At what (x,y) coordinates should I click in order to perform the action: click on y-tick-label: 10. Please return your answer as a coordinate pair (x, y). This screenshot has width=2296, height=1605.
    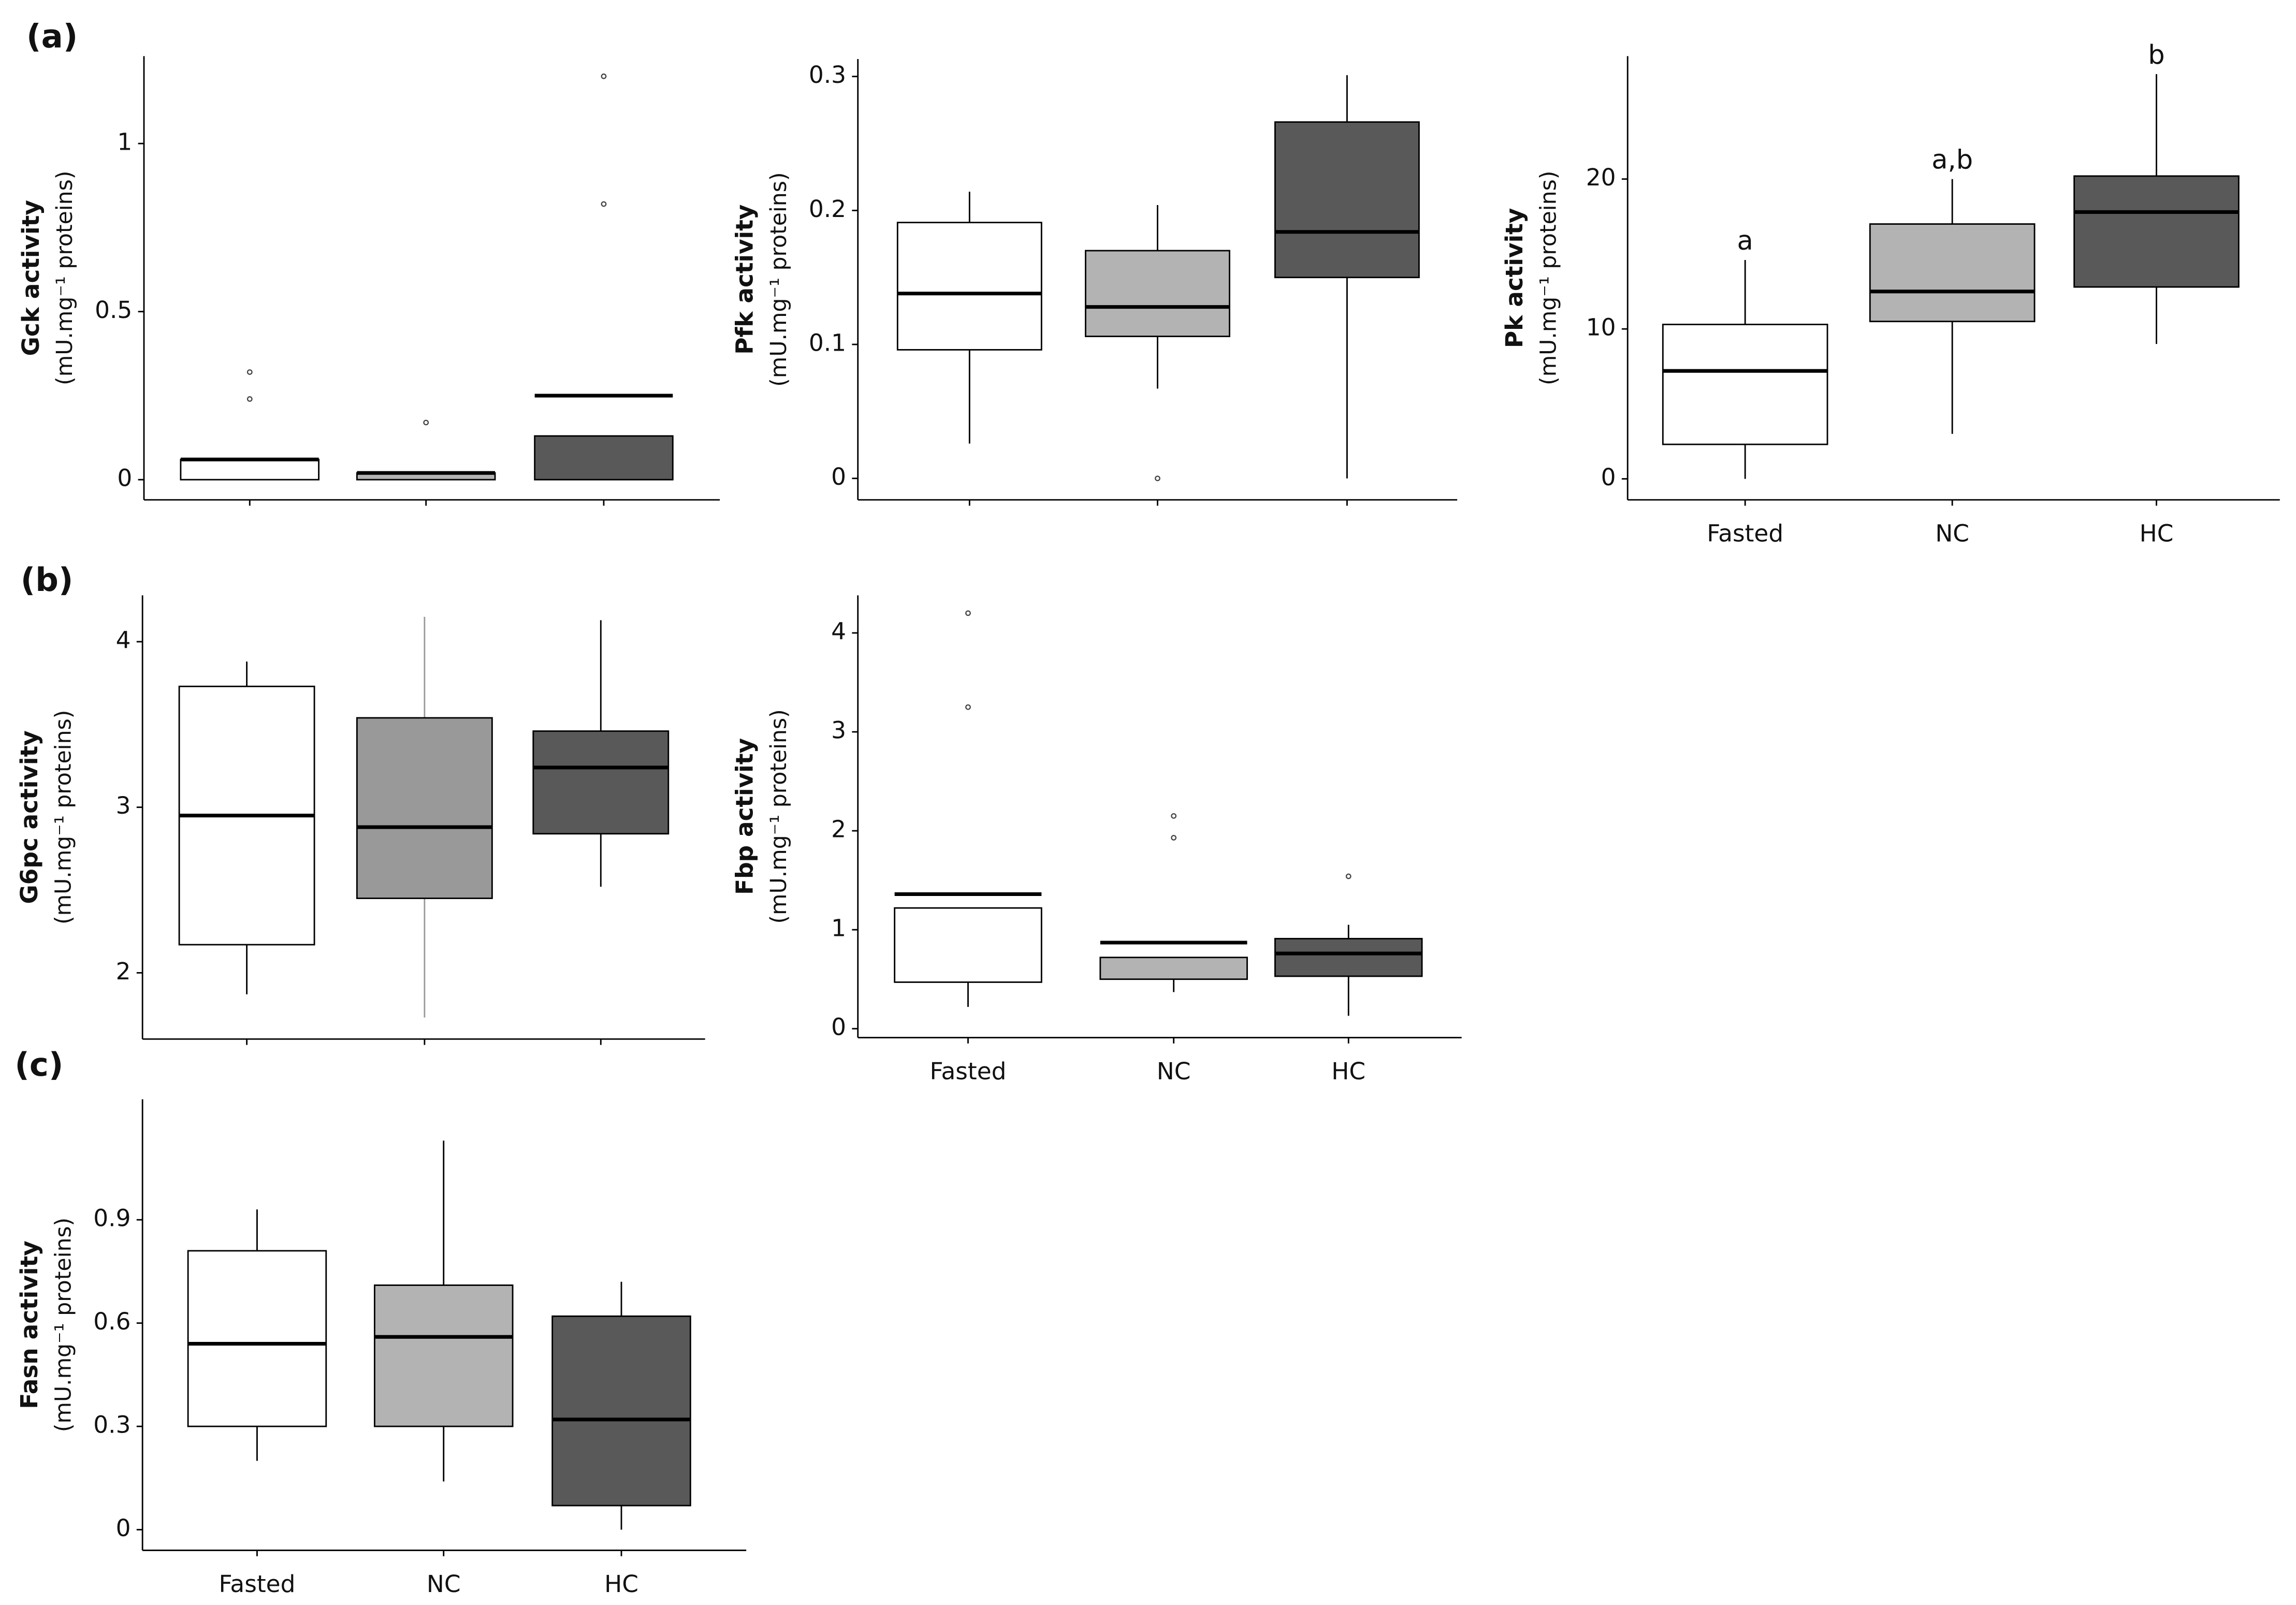
    Looking at the image, I should click on (1601, 327).